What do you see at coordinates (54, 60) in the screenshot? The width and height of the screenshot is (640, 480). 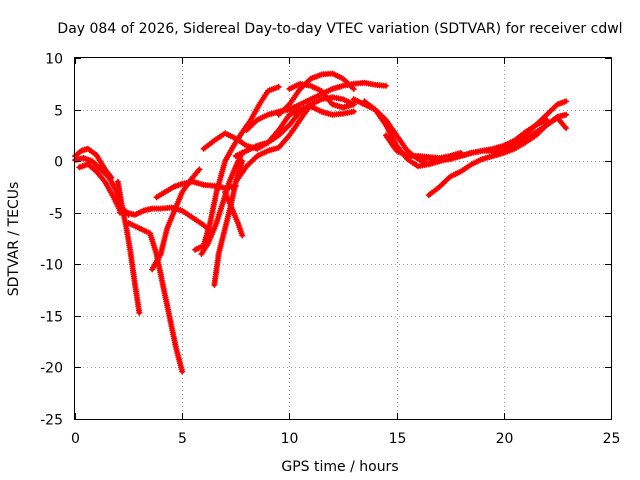 I see `y-tick-label: 10` at bounding box center [54, 60].